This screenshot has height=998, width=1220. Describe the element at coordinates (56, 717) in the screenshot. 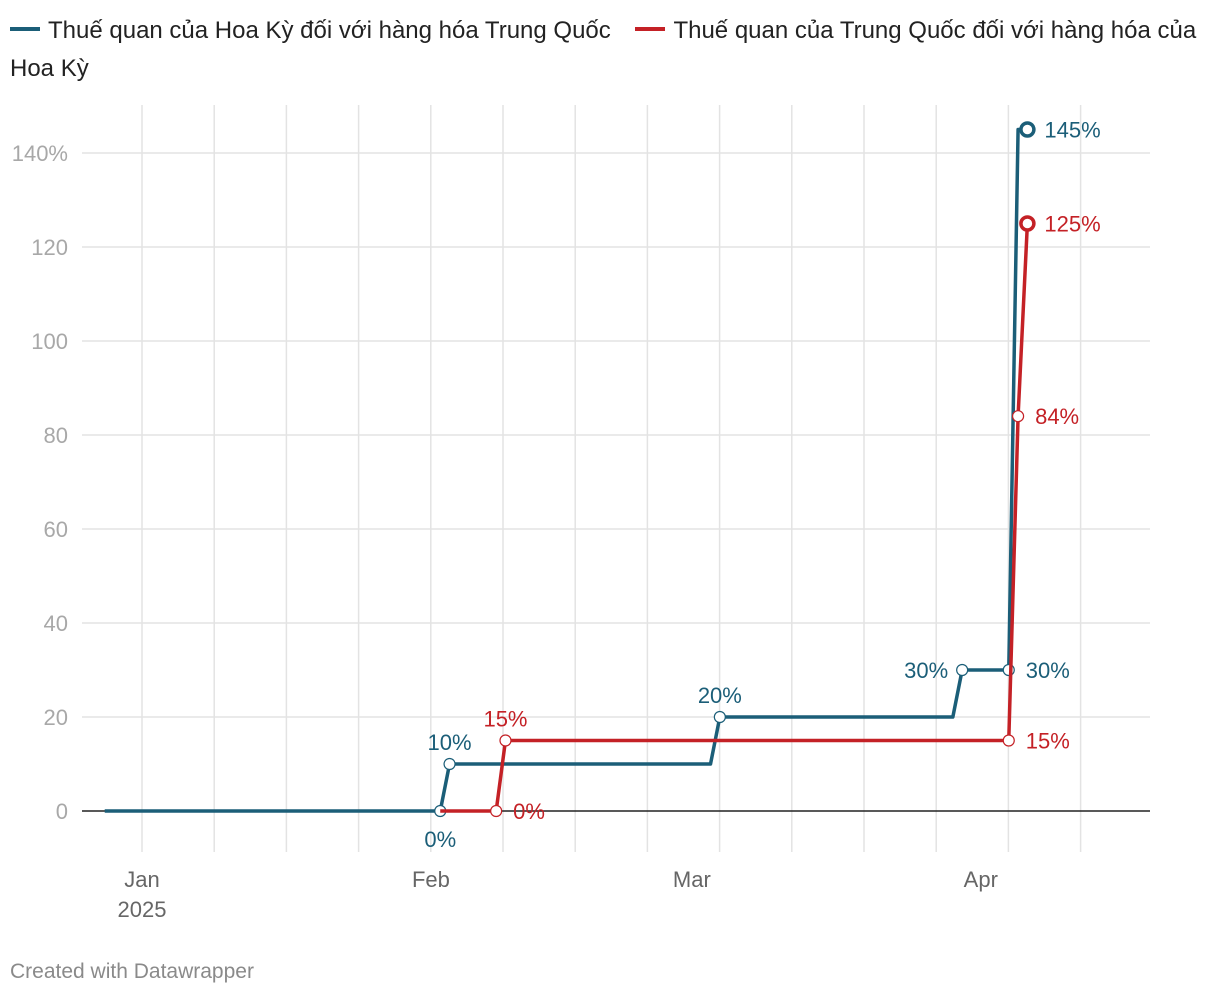

I see `y-tick-label: 20` at that location.